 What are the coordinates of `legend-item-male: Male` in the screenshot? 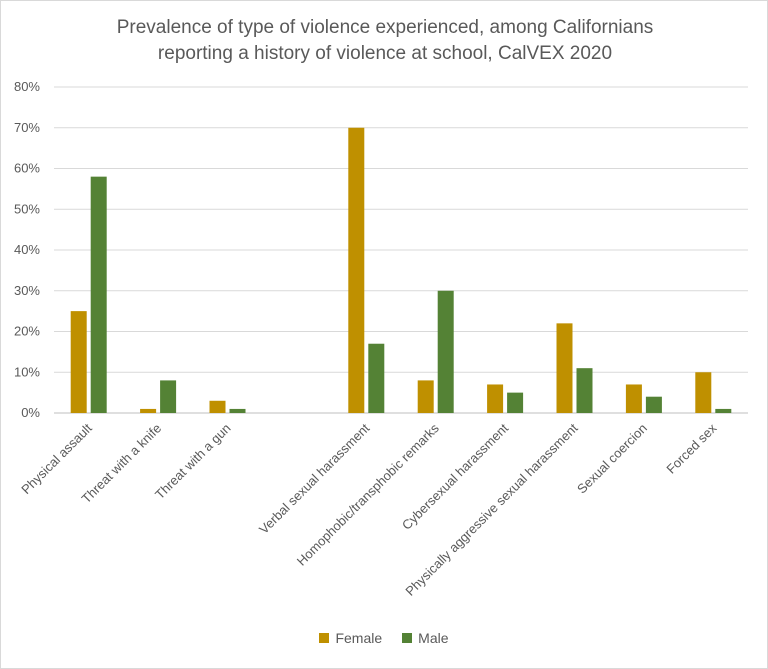 It's located at (425, 638).